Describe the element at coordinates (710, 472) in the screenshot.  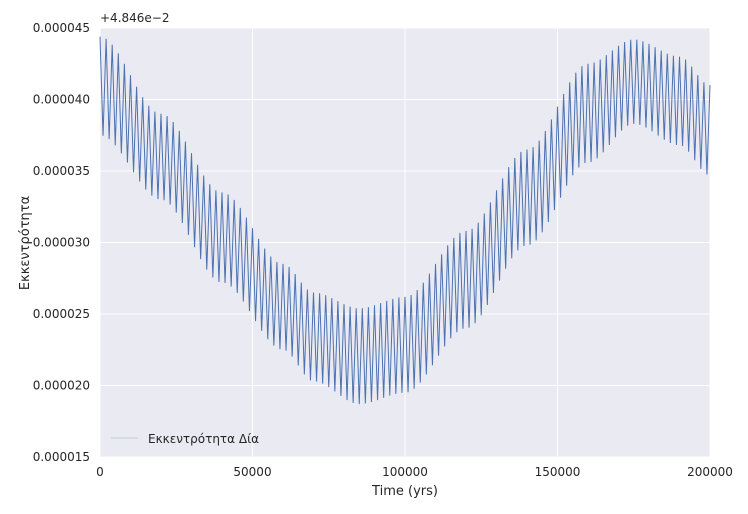
I see `x-tick-label: 200000` at that location.